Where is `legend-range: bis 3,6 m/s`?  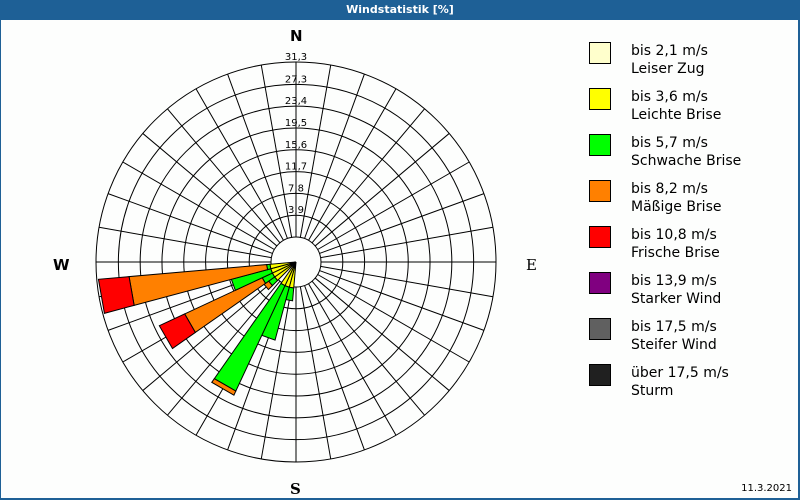 legend-range: bis 3,6 m/s is located at coordinates (669, 97).